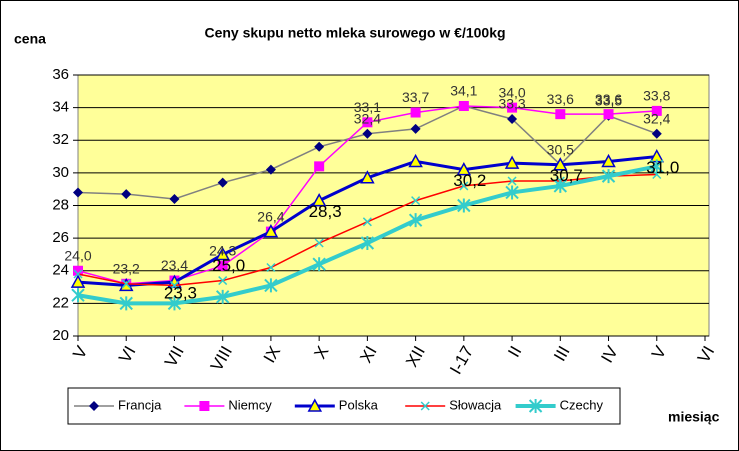  Describe the element at coordinates (77, 255) in the screenshot. I see `data-label: 24,0` at that location.